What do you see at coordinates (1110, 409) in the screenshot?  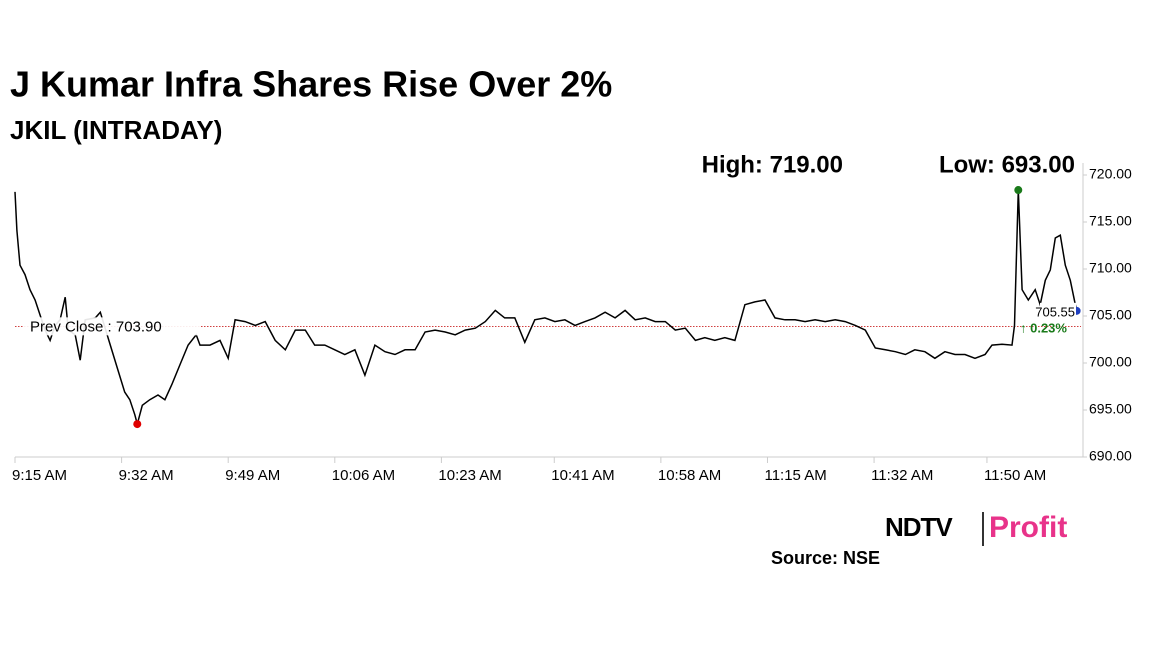 I see `y-tick-label: 695.00` at bounding box center [1110, 409].